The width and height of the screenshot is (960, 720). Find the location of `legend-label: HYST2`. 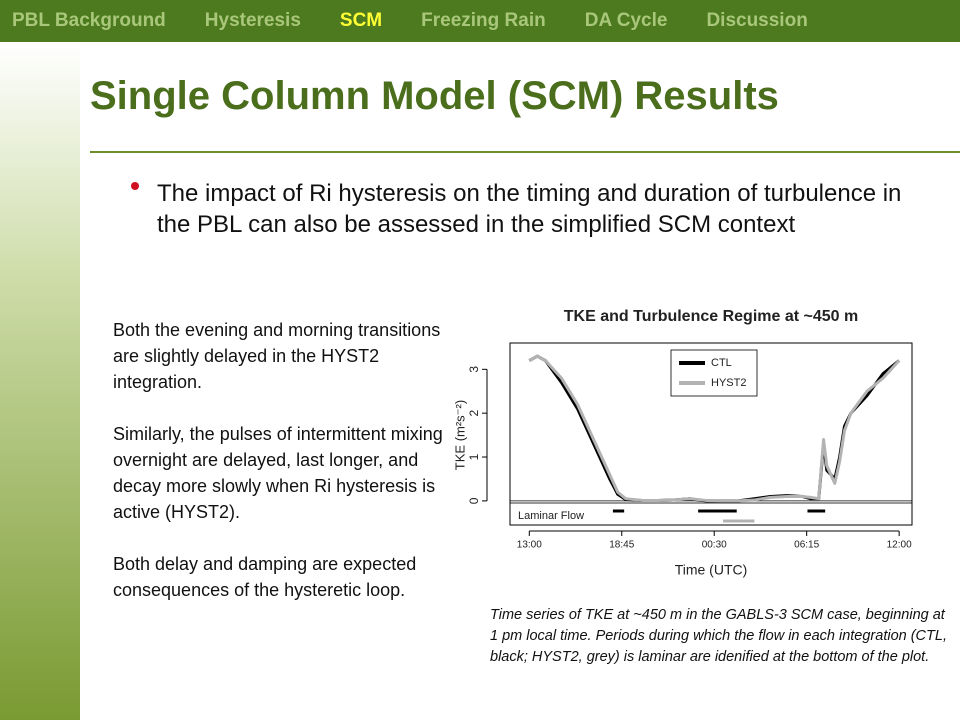

legend-label: HYST2 is located at coordinates (728, 383).